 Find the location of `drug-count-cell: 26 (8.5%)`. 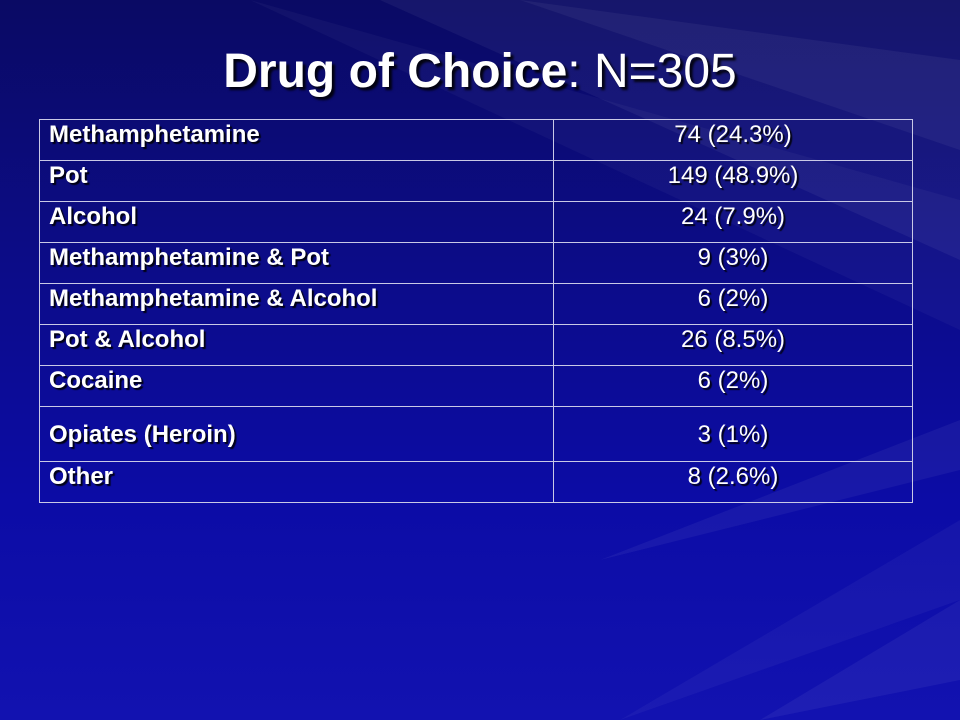

drug-count-cell: 26 (8.5%) is located at coordinates (733, 345).